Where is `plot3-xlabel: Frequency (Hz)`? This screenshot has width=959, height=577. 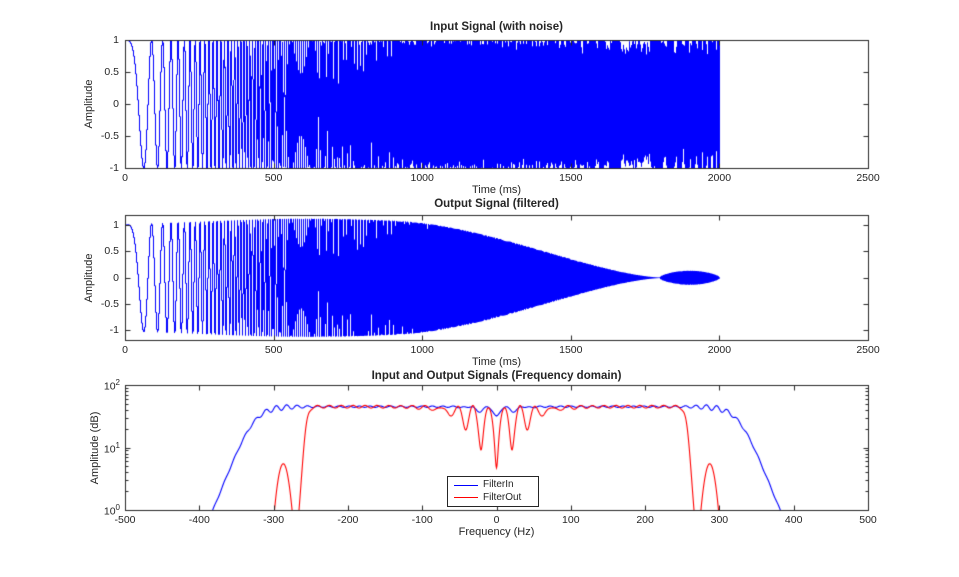
plot3-xlabel: Frequency (Hz) is located at coordinates (496, 532).